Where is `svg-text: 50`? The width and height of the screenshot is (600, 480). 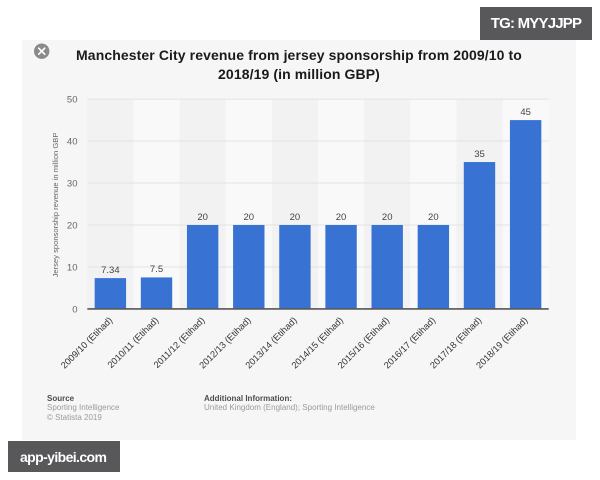 svg-text: 50 is located at coordinates (72, 100).